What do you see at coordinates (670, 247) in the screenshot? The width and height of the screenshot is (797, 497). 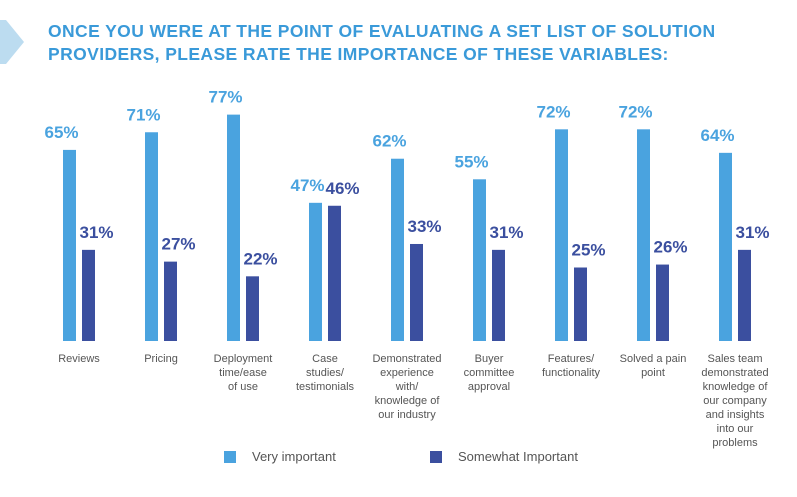 I see `value-label-somewhat-important-7: 26%` at bounding box center [670, 247].